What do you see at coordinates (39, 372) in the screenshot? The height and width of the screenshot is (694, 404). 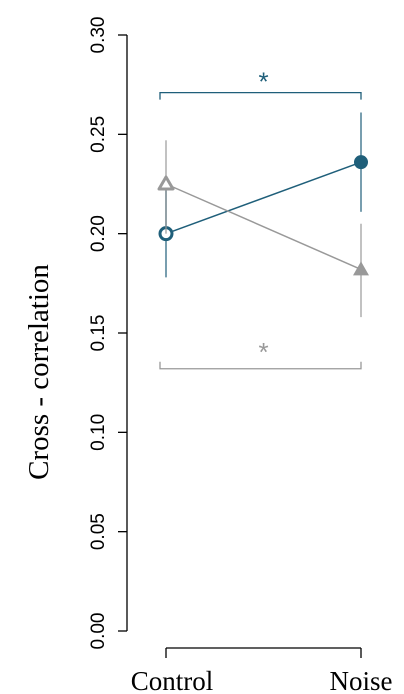 I see `y-axis-title: Cross - correlation` at bounding box center [39, 372].